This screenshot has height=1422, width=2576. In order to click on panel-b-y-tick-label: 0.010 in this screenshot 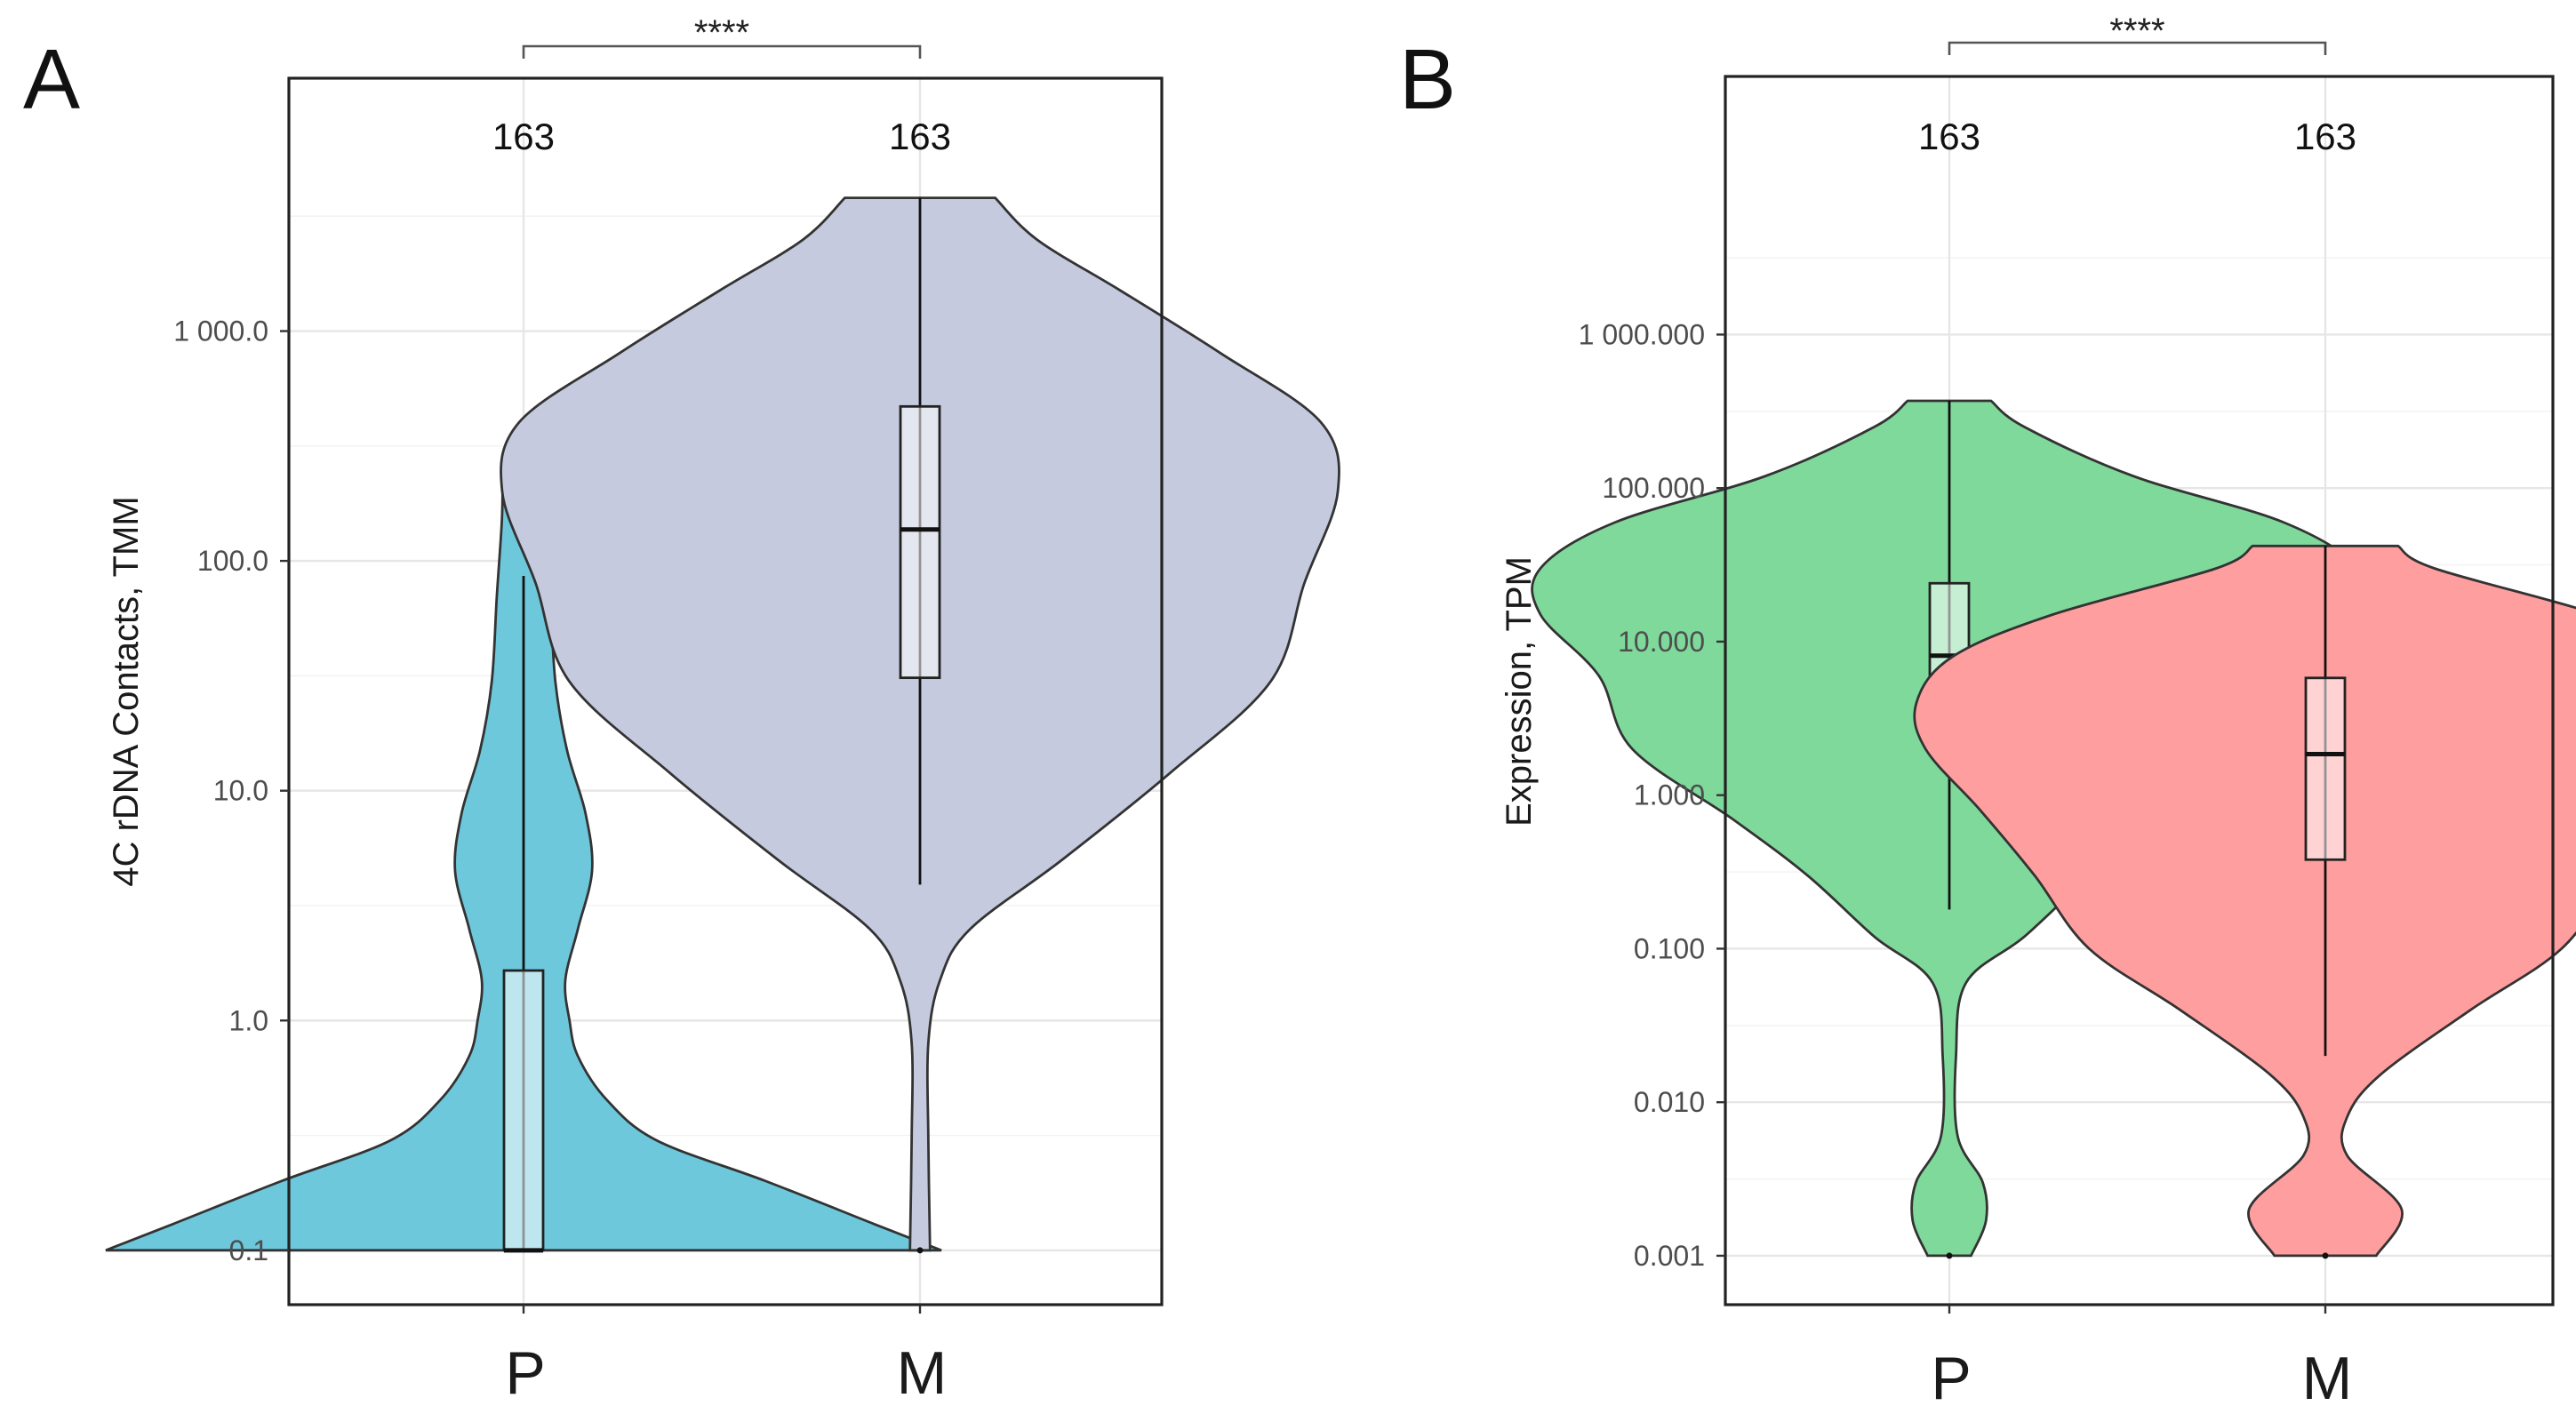, I will do `click(1669, 1102)`.